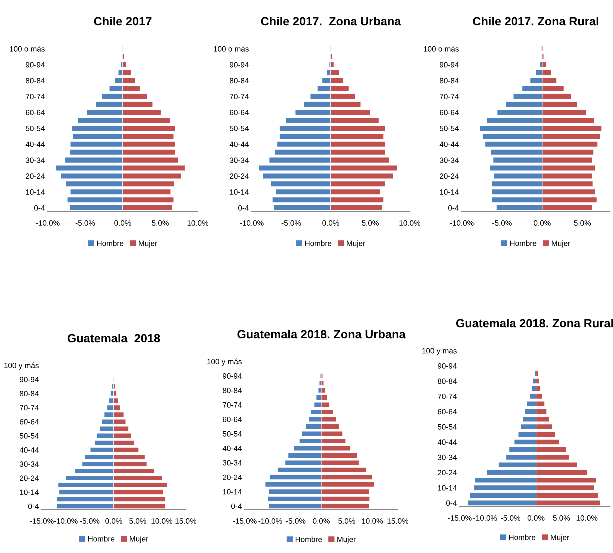  What do you see at coordinates (322, 334) in the screenshot?
I see `chart-title: Guatemala 2018. Zona Urbana` at bounding box center [322, 334].